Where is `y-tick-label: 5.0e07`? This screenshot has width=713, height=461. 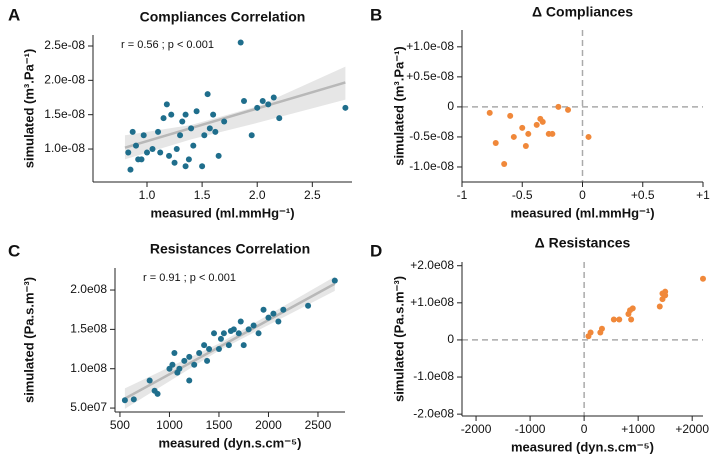
y-tick-label: 5.0e07 is located at coordinates (88, 407).